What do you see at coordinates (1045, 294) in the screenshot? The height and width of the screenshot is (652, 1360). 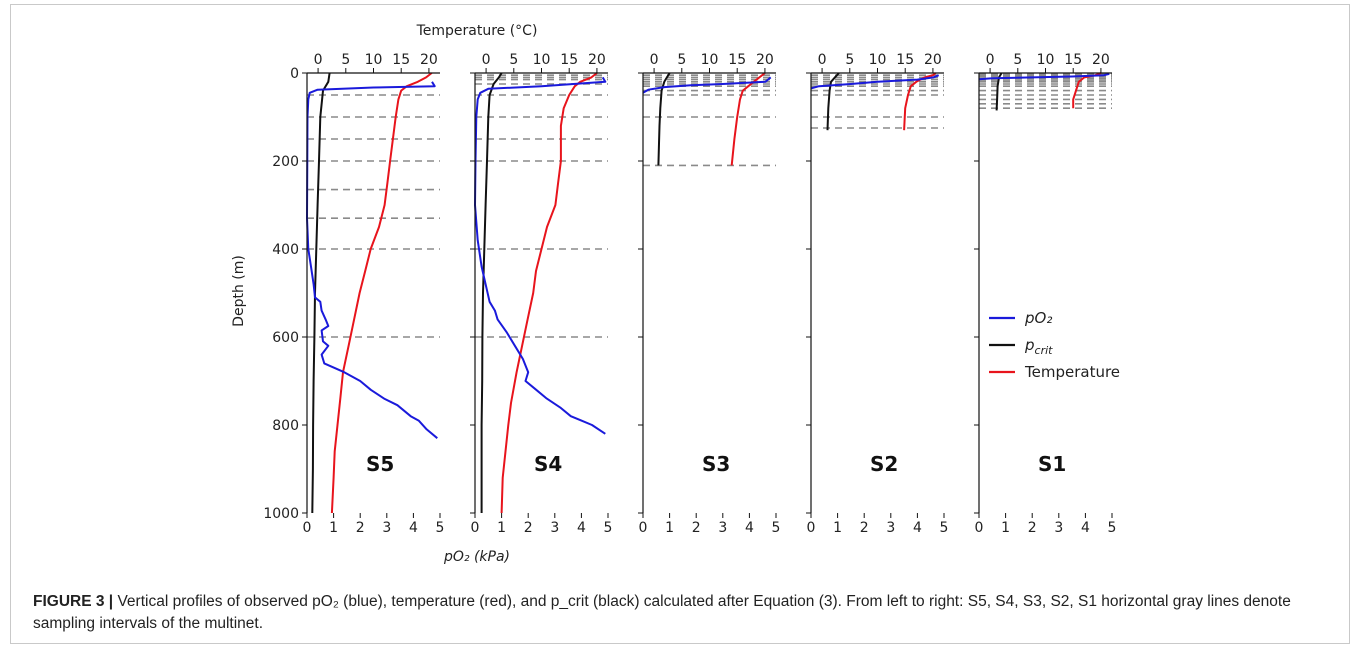 I see `panel-s1: 0 5 10 15 20 0 1 2 3 4 5 S1` at bounding box center [1045, 294].